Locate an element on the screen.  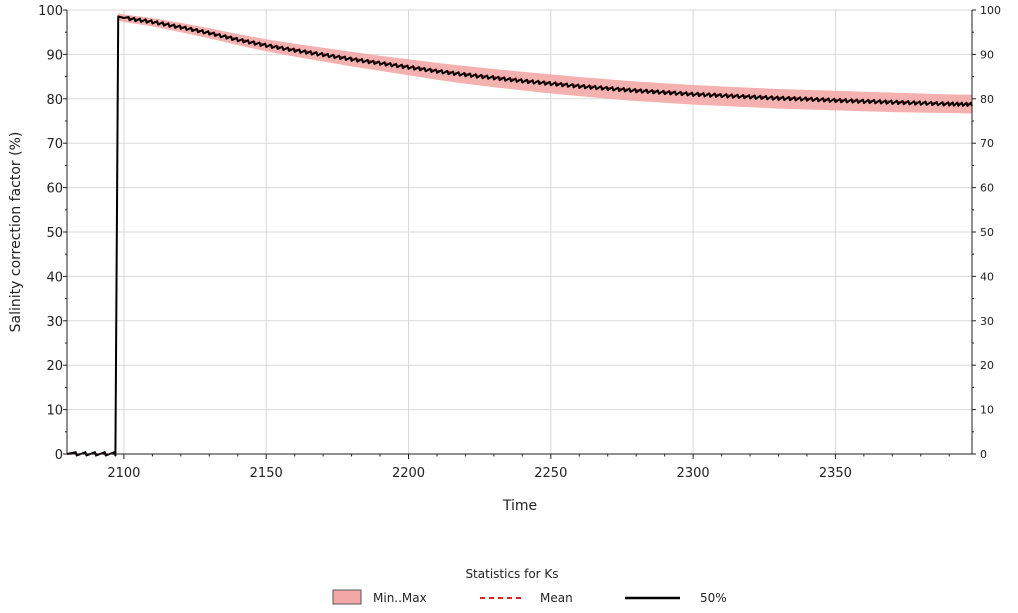
y-tick-label-right: 20 is located at coordinates (987, 365).